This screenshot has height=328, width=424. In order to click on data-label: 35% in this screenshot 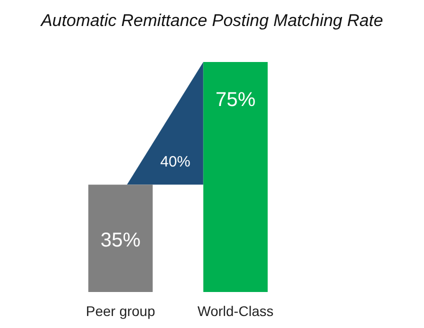, I will do `click(120, 241)`.